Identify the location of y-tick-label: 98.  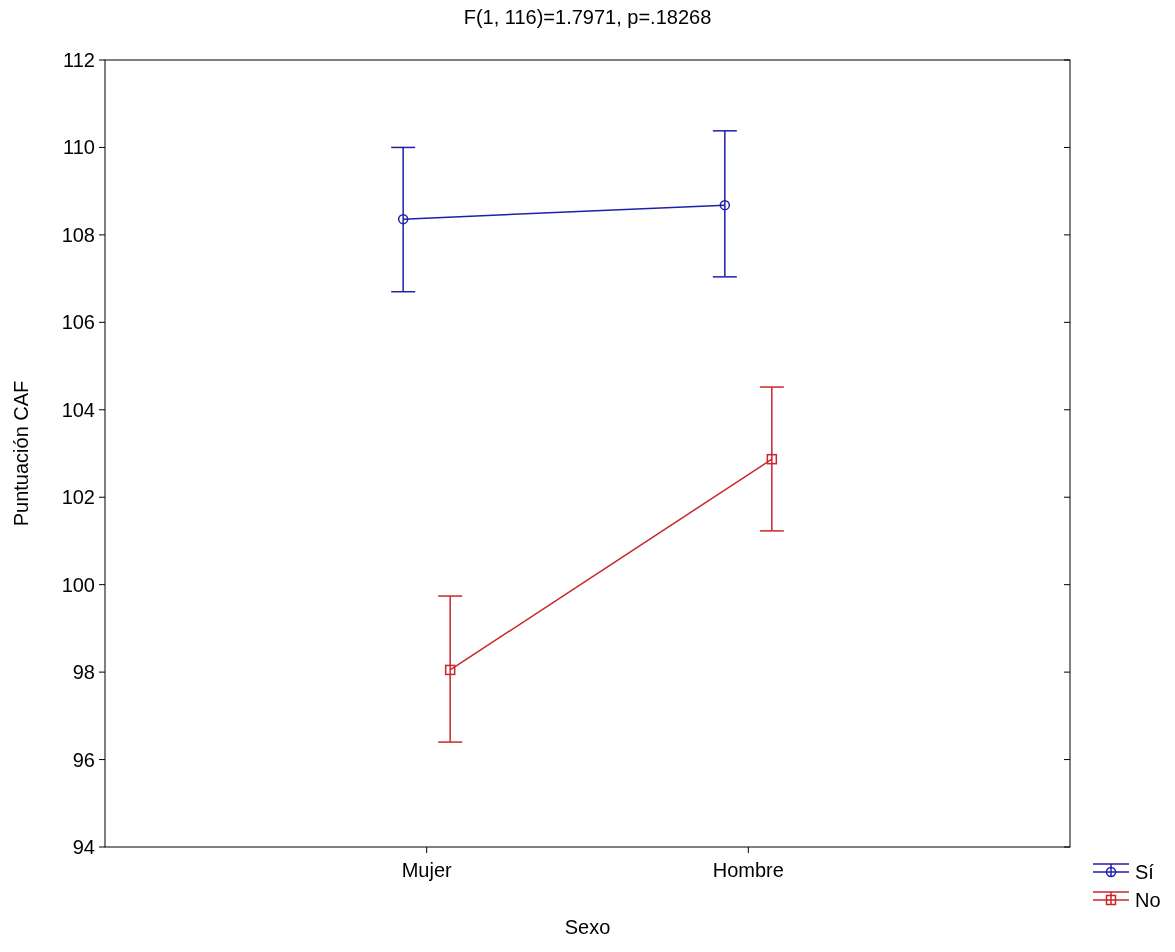
(83, 672).